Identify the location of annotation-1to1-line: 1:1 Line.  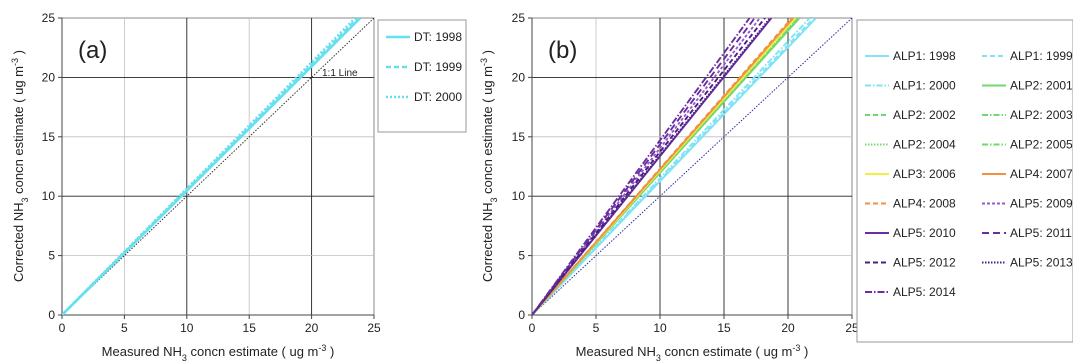
(340, 73).